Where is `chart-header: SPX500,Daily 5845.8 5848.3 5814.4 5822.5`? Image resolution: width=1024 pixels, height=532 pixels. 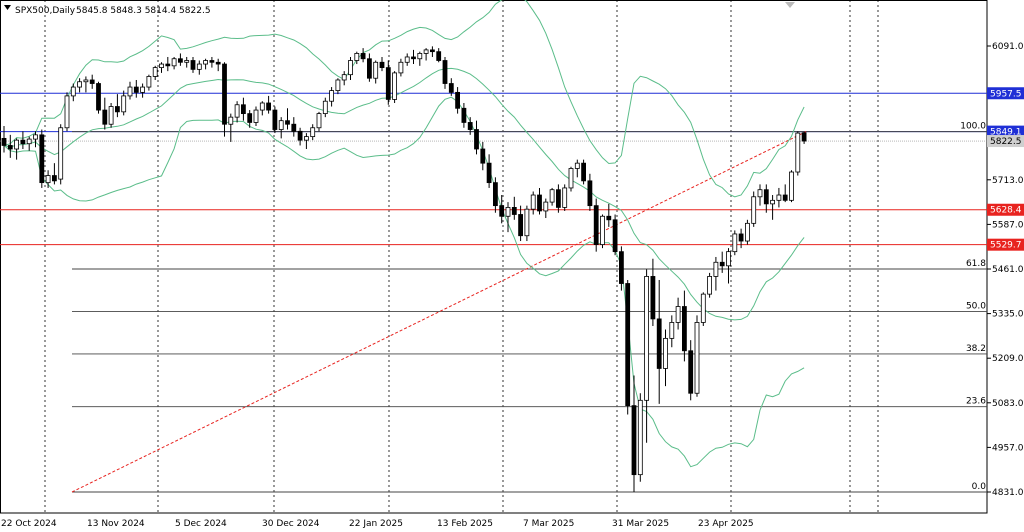
chart-header: SPX500,Daily 5845.8 5848.3 5814.4 5822.5 is located at coordinates (107, 10).